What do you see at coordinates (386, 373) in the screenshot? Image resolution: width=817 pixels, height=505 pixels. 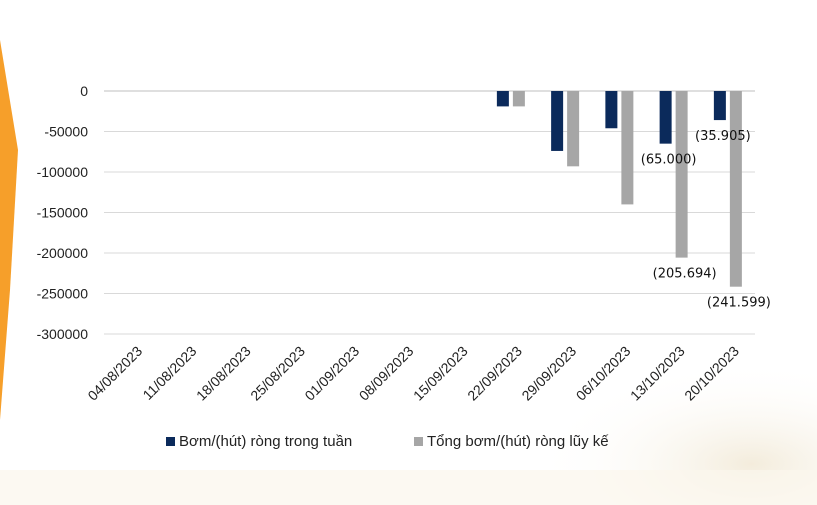 I see `x-tick-label: 08/09/2023` at bounding box center [386, 373].